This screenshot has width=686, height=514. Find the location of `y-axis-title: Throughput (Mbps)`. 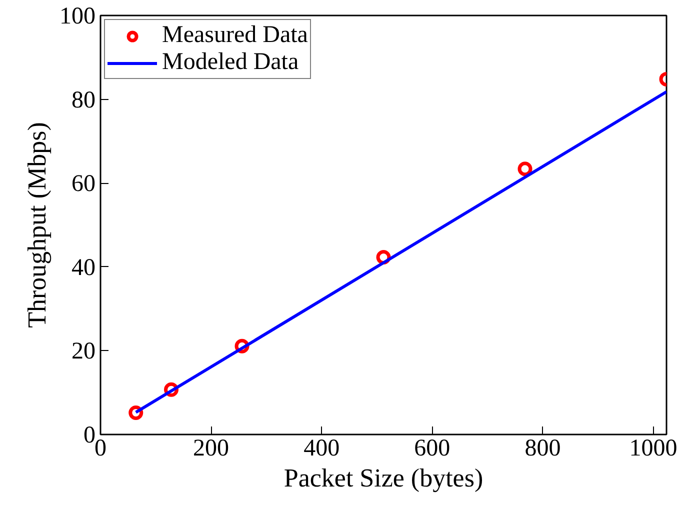

y-axis-title: Throughput (Mbps) is located at coordinates (37, 225).